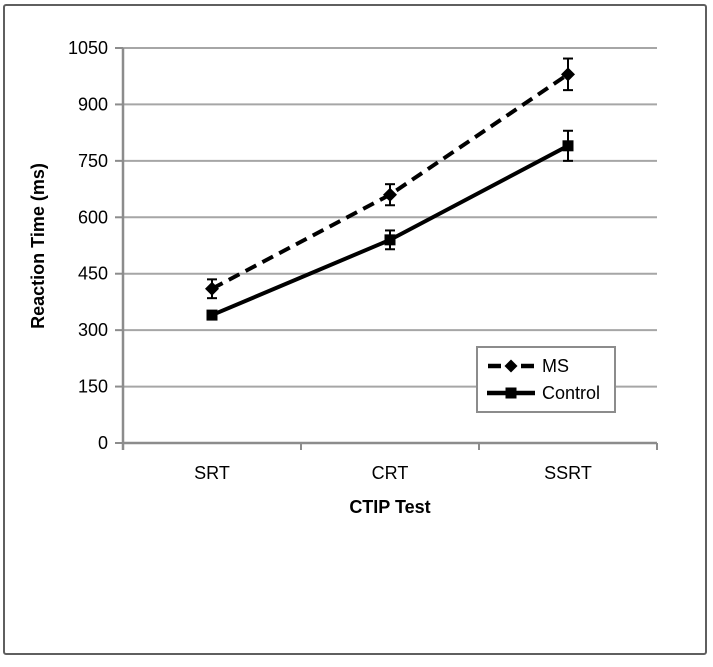 The height and width of the screenshot is (667, 713). I want to click on y-tick-label: 750, so click(93, 161).